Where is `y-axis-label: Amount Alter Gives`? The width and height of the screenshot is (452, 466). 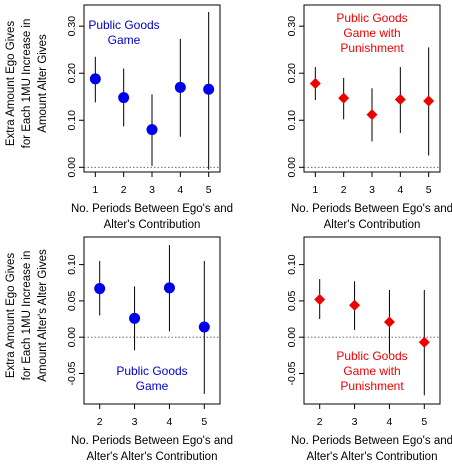 y-axis-label: Amount Alter Gives is located at coordinates (43, 83).